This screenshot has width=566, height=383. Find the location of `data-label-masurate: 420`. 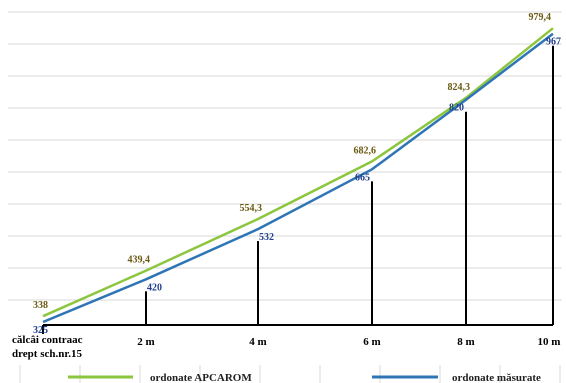

data-label-masurate: 420 is located at coordinates (154, 287).